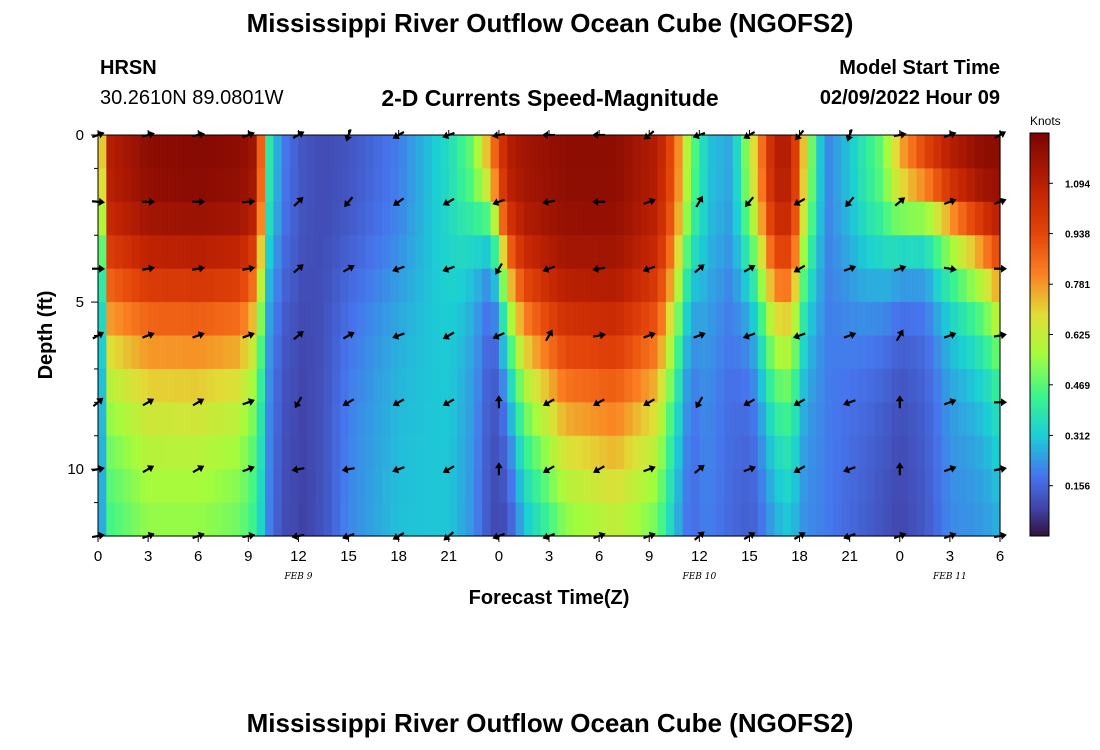 Image resolution: width=1100 pixels, height=750 pixels. What do you see at coordinates (1077, 285) in the screenshot?
I see `colorbar-tick-label: 0.781` at bounding box center [1077, 285].